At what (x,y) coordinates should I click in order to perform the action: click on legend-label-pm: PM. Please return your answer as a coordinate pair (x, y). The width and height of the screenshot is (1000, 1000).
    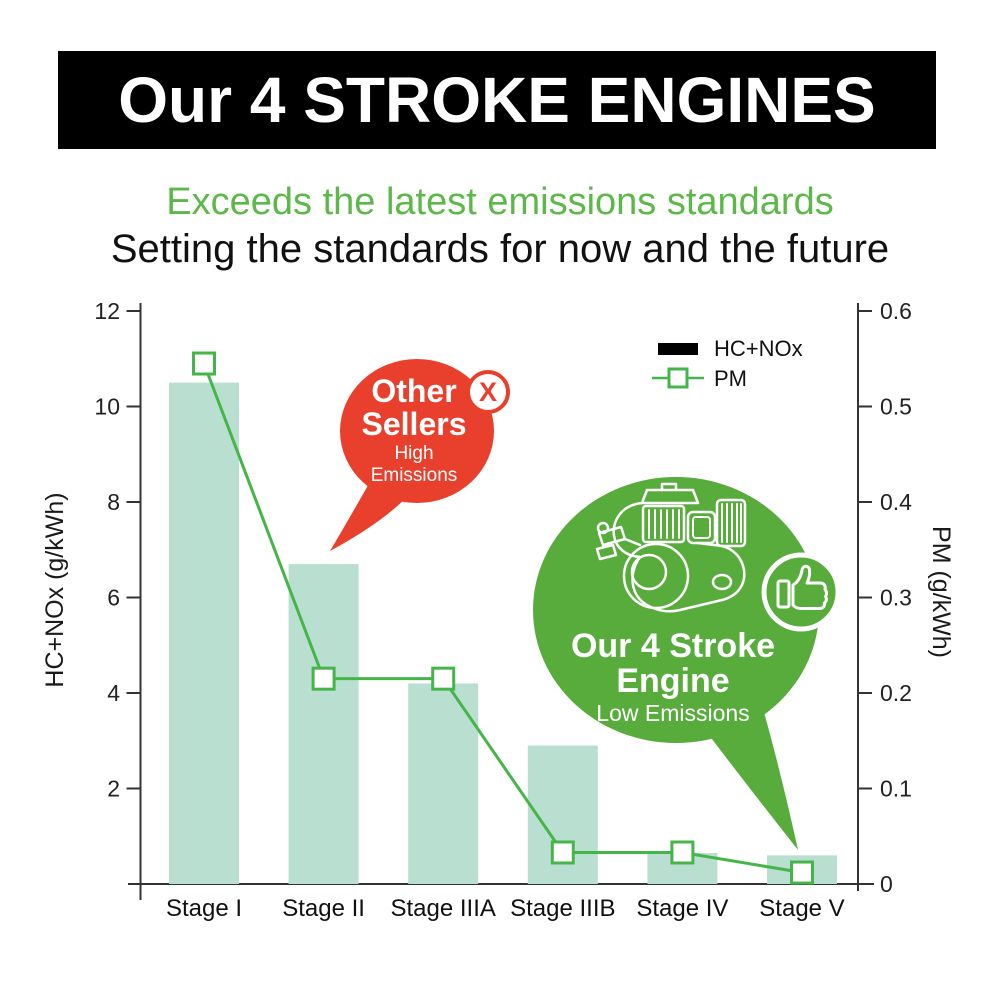
    Looking at the image, I should click on (730, 378).